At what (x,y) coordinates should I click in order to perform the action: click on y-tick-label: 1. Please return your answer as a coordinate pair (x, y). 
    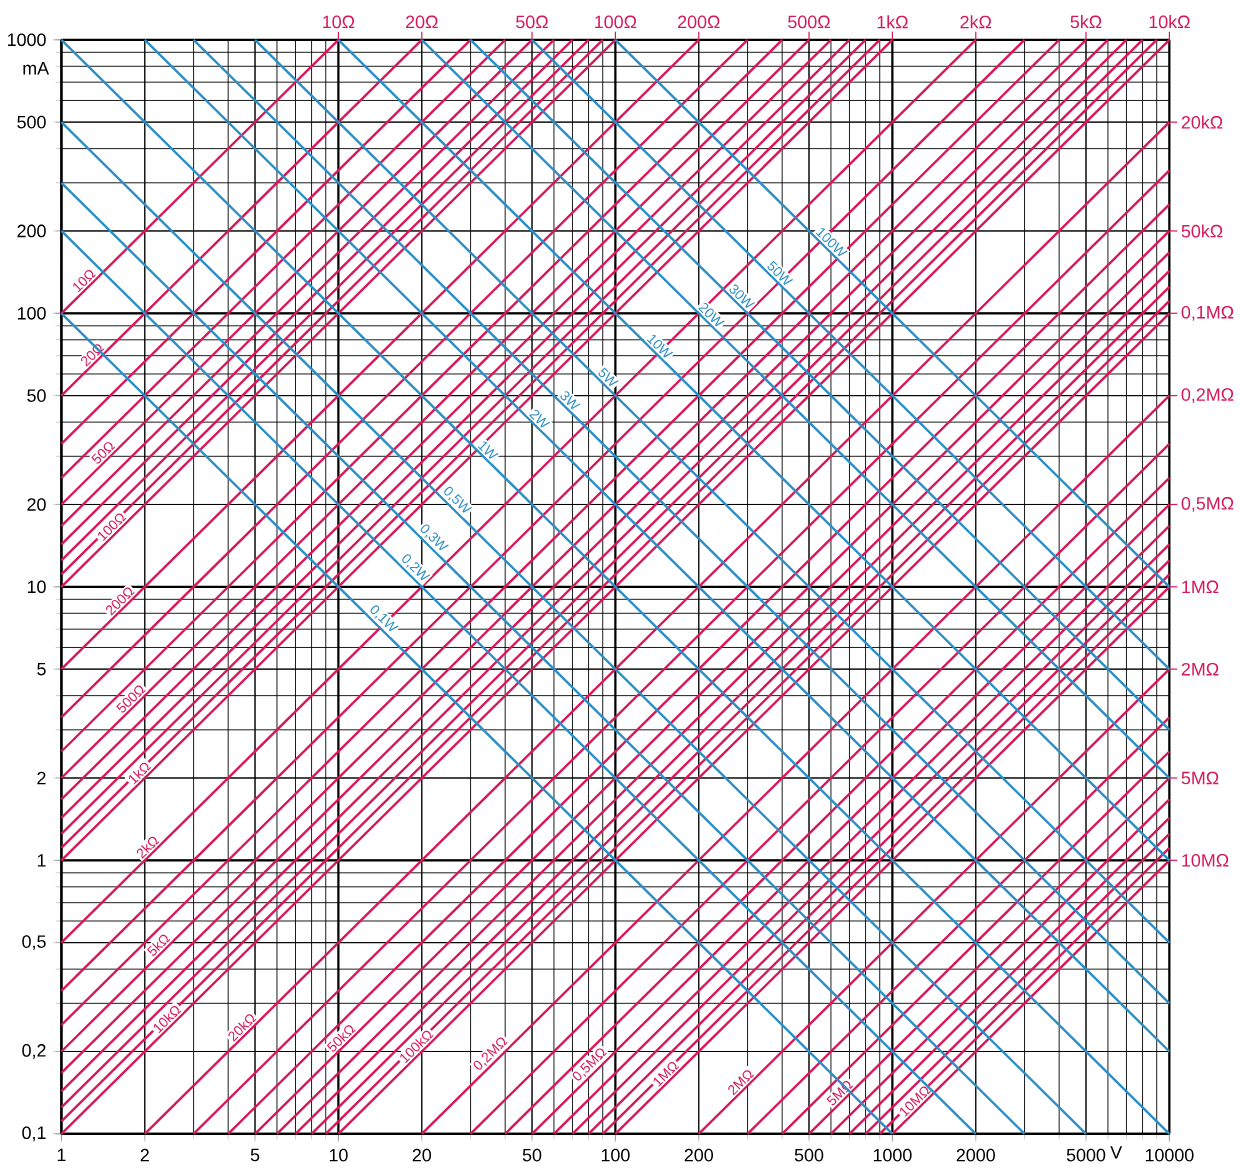
    Looking at the image, I should click on (41, 860).